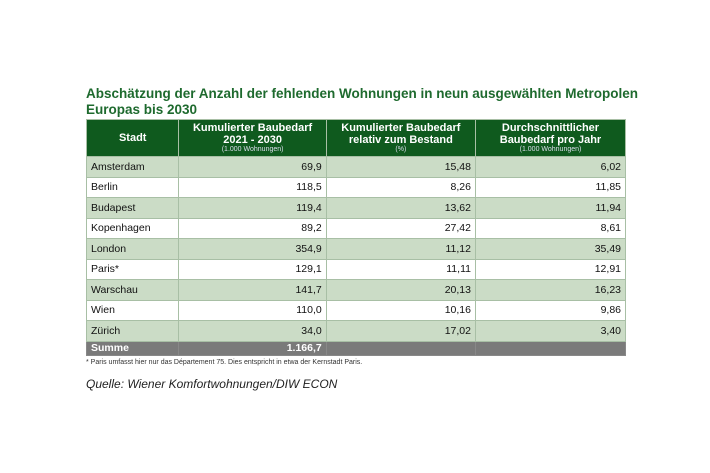  I want to click on city-cell: Kopenhagen, so click(132, 228).